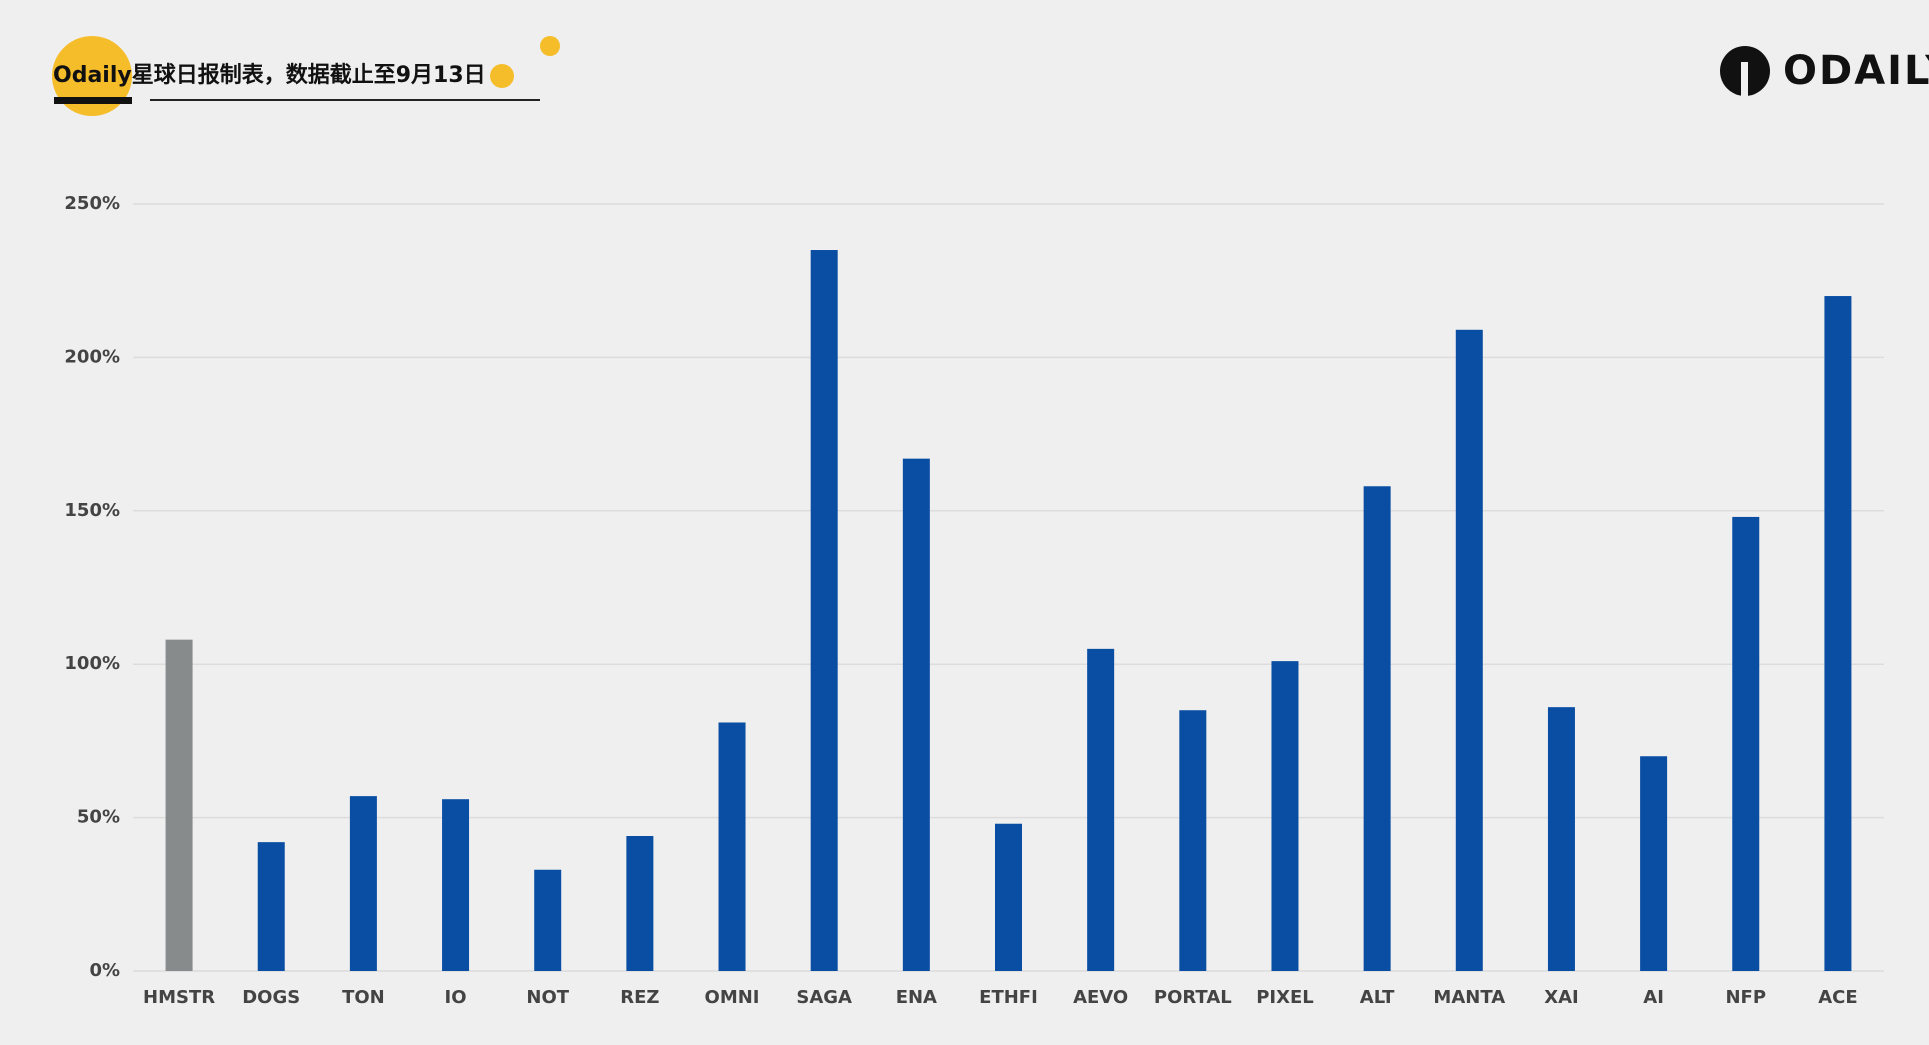 The image size is (1929, 1045). I want to click on x-tick-label: TON, so click(363, 997).